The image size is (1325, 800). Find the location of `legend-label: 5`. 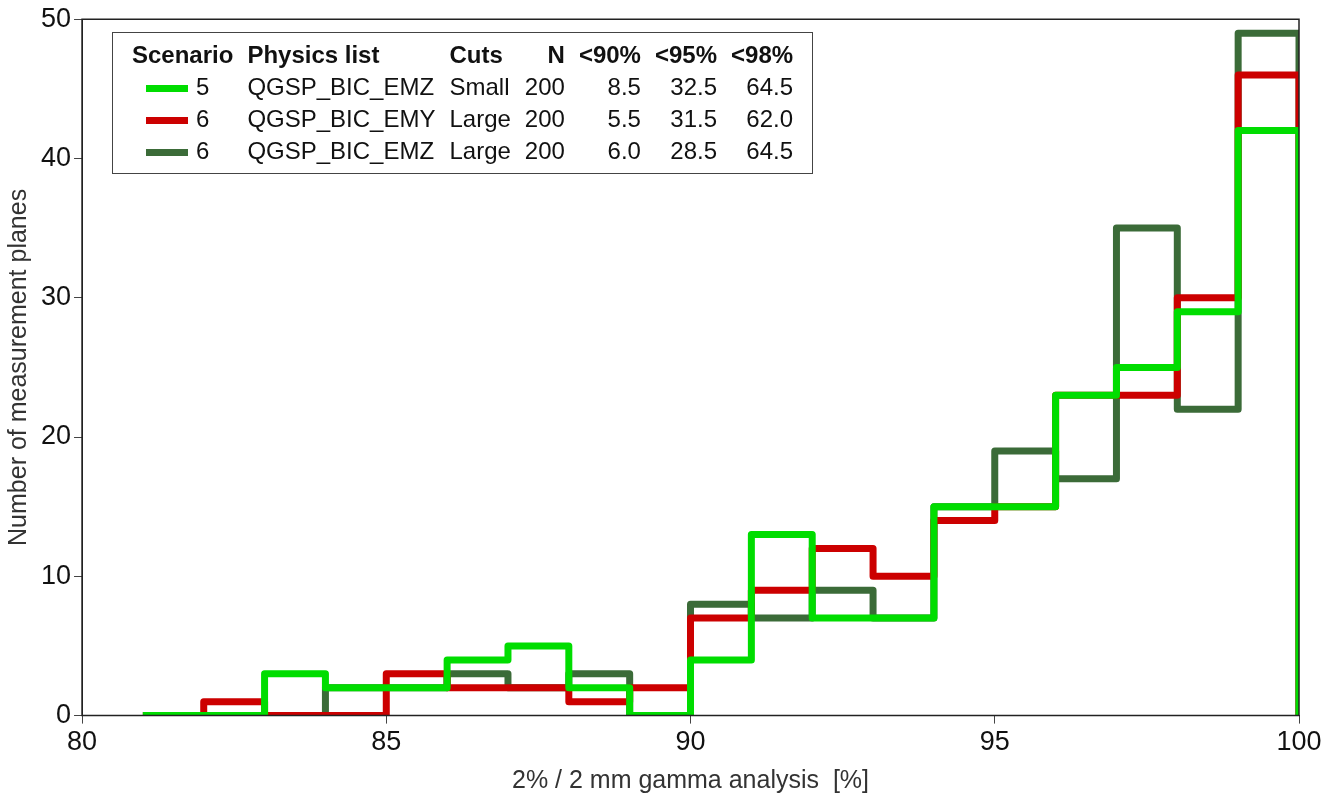

legend-label: 5 is located at coordinates (203, 86).